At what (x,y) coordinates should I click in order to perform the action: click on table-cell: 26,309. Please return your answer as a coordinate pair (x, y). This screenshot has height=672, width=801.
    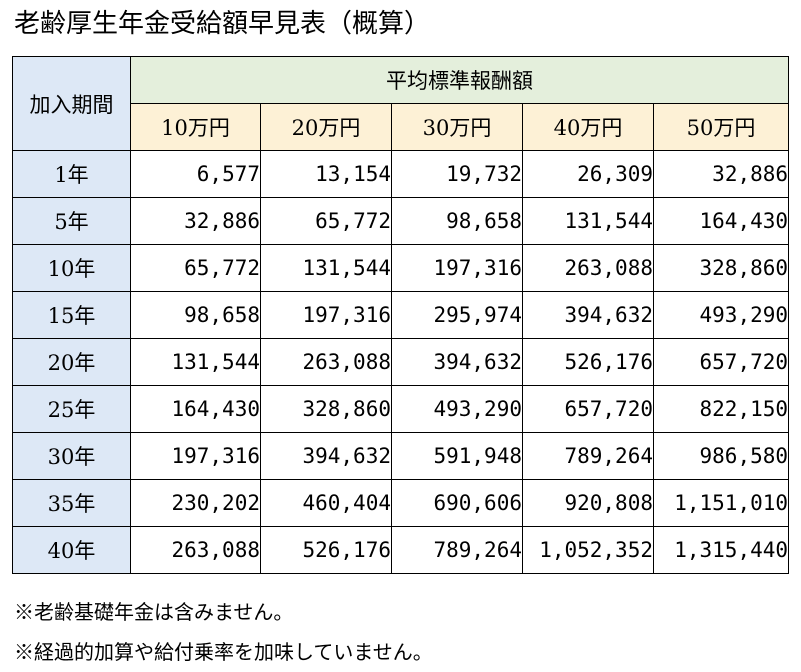
    Looking at the image, I should click on (588, 174).